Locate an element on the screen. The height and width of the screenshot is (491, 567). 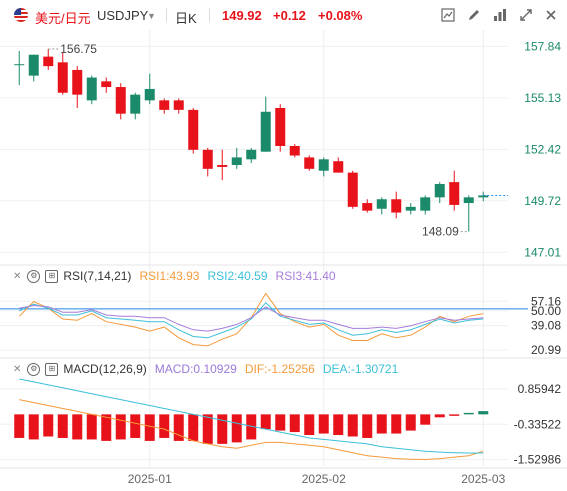
chevron-down-icon: ▼ is located at coordinates (151, 16).